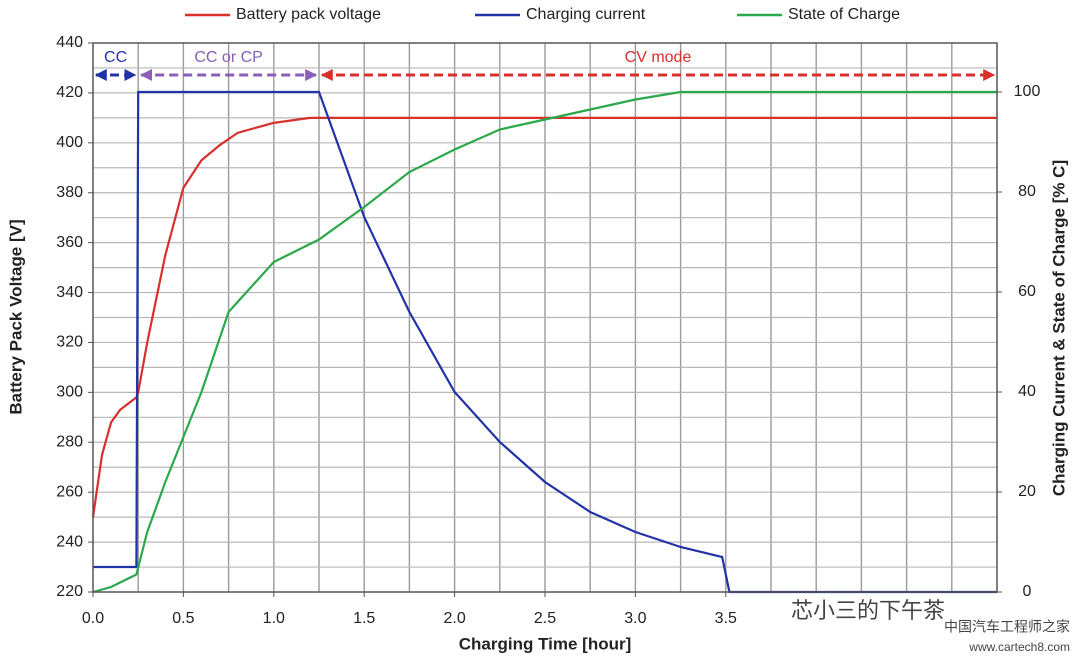 The width and height of the screenshot is (1080, 663). Describe the element at coordinates (308, 14) in the screenshot. I see `legend-label: Battery pack voltage` at that location.